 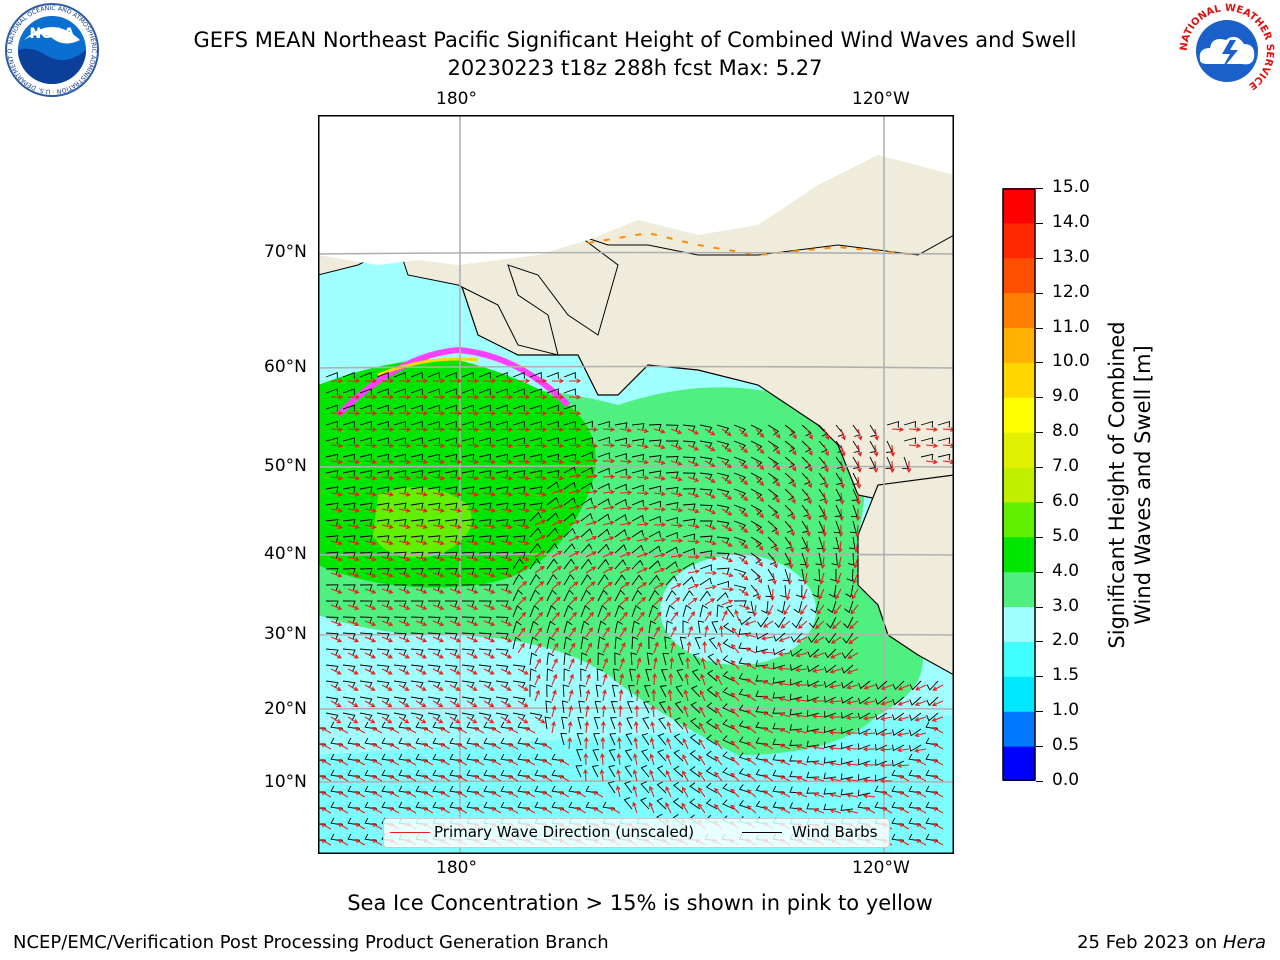 I want to click on colorbar-tick-label: 3.0, so click(x=1066, y=605).